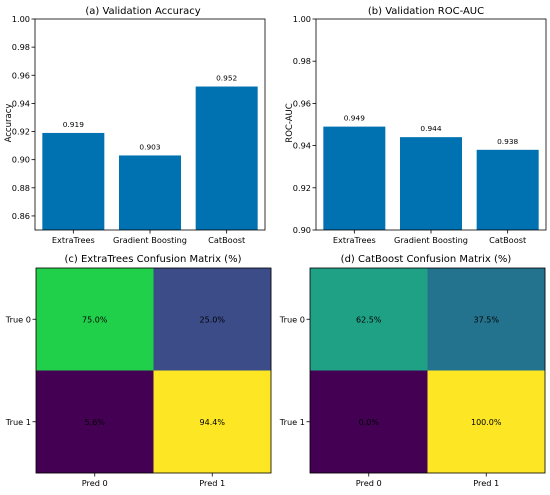 The image size is (550, 495). I want to click on b-xtick-label-0: ExtraTrees, so click(354, 240).